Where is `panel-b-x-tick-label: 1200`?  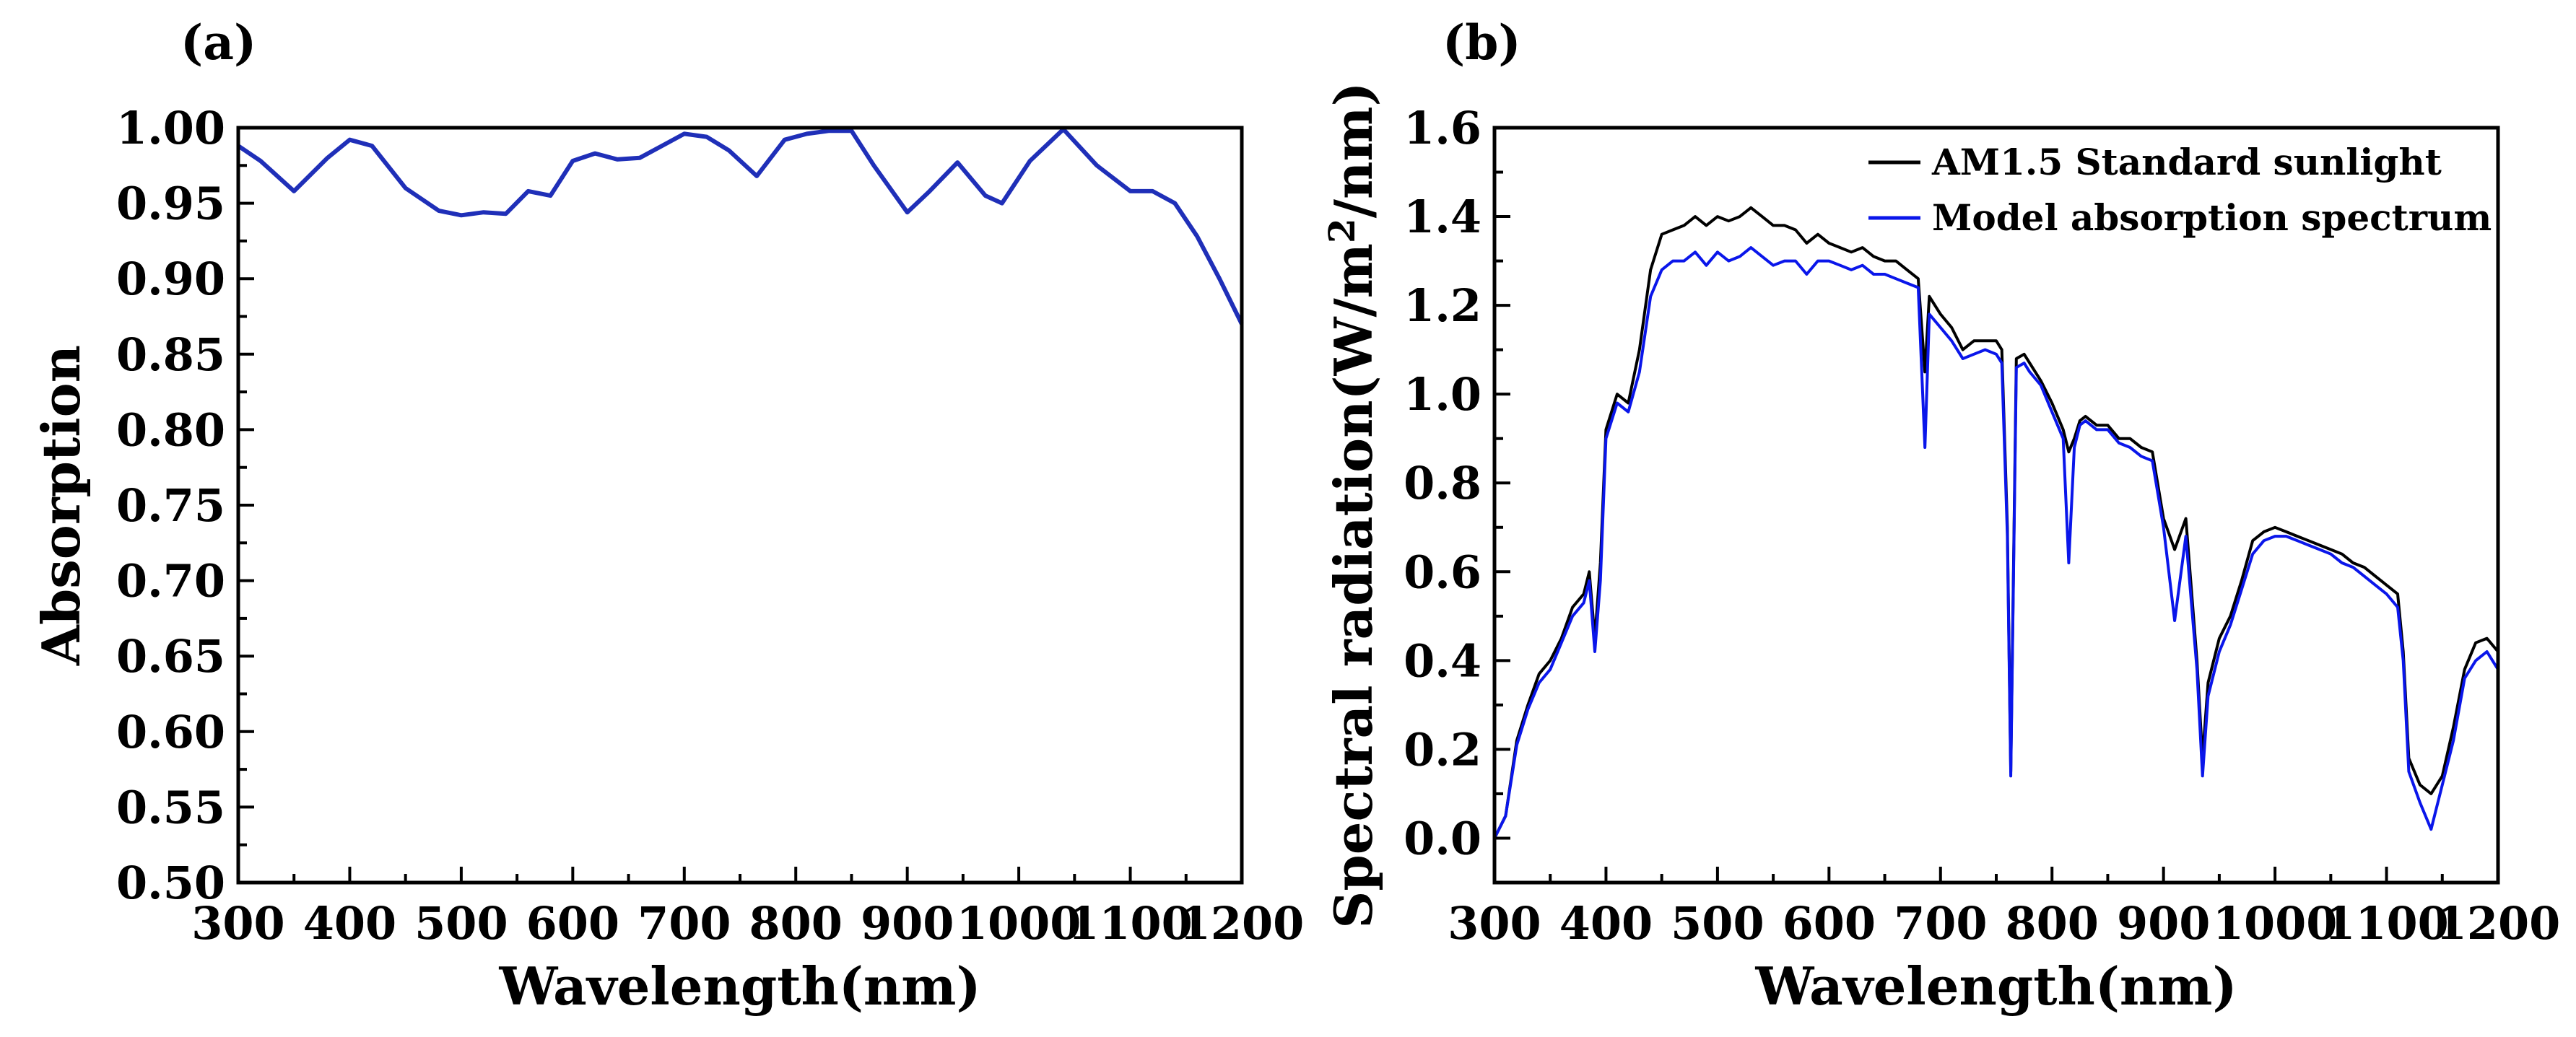
panel-b-x-tick-label: 1200 is located at coordinates (2498, 923).